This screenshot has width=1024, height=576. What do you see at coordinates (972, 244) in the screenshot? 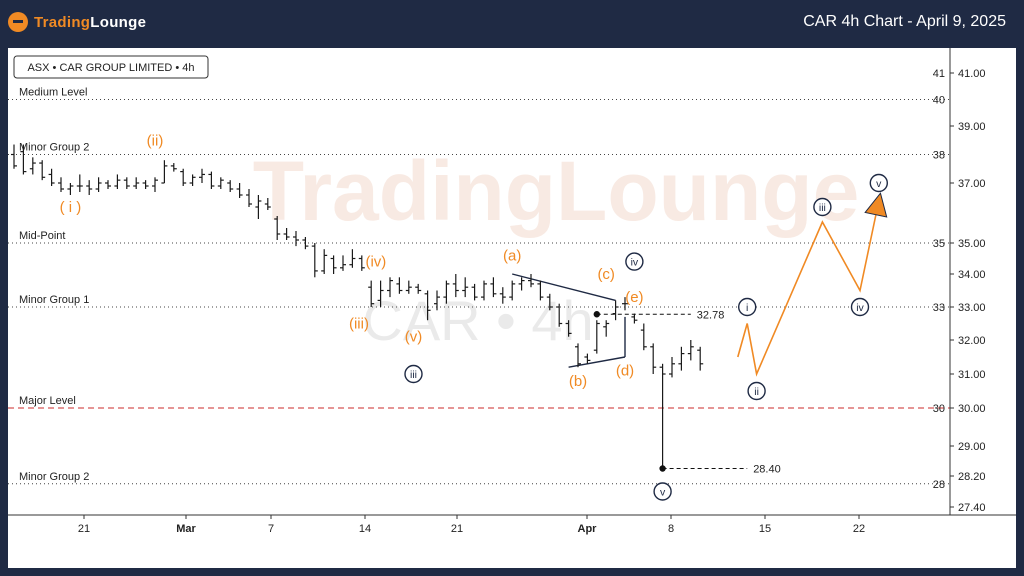
I see `y-tick-label: 35.00` at bounding box center [972, 244].